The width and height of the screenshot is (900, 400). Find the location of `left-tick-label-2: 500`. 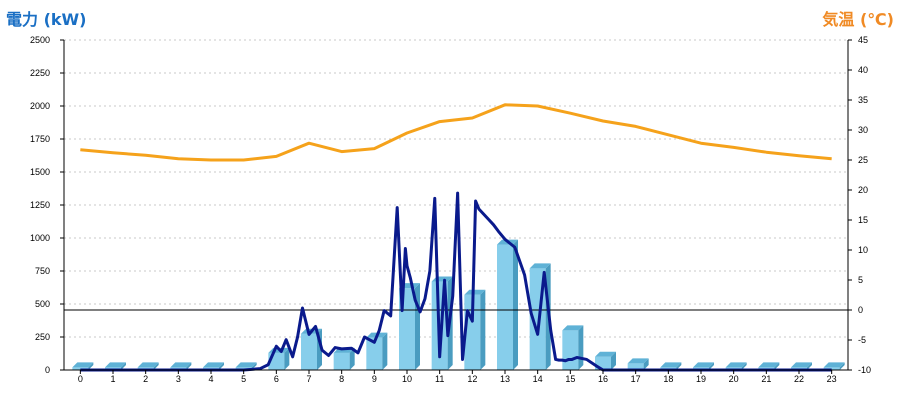

left-tick-label-2: 500 is located at coordinates (42, 304).